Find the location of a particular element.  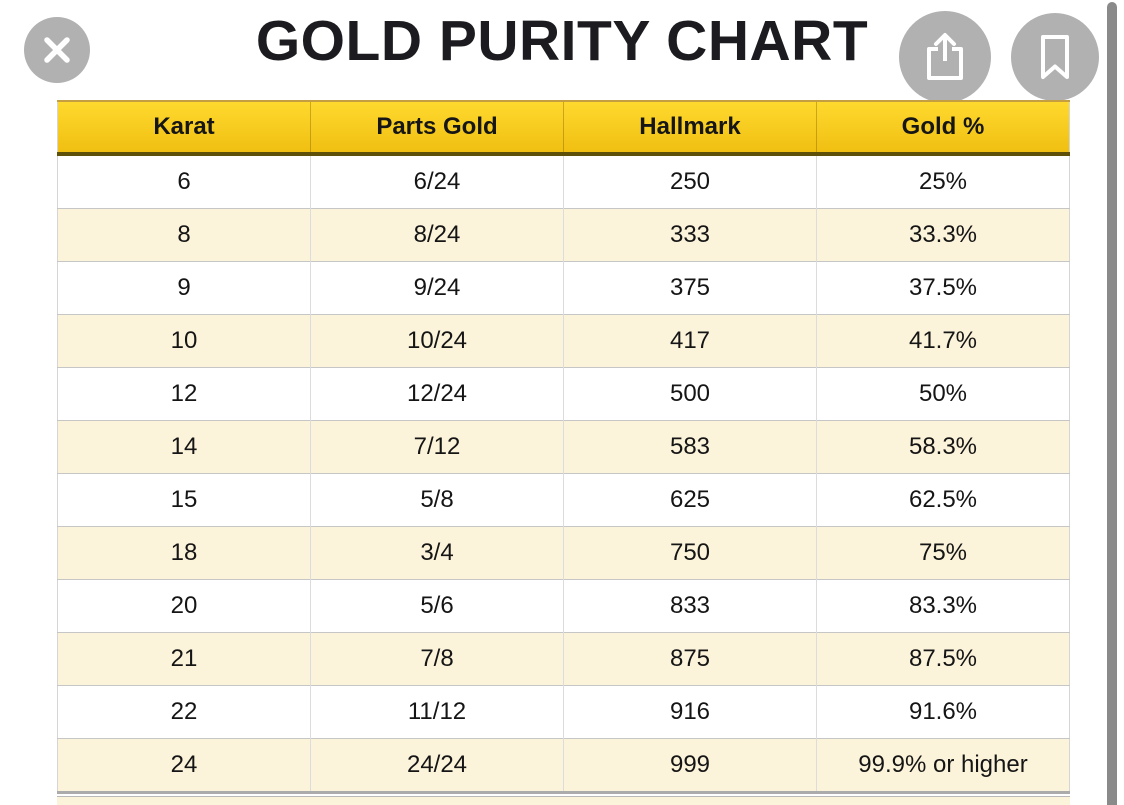

table-cell: 3/4 is located at coordinates (437, 553).